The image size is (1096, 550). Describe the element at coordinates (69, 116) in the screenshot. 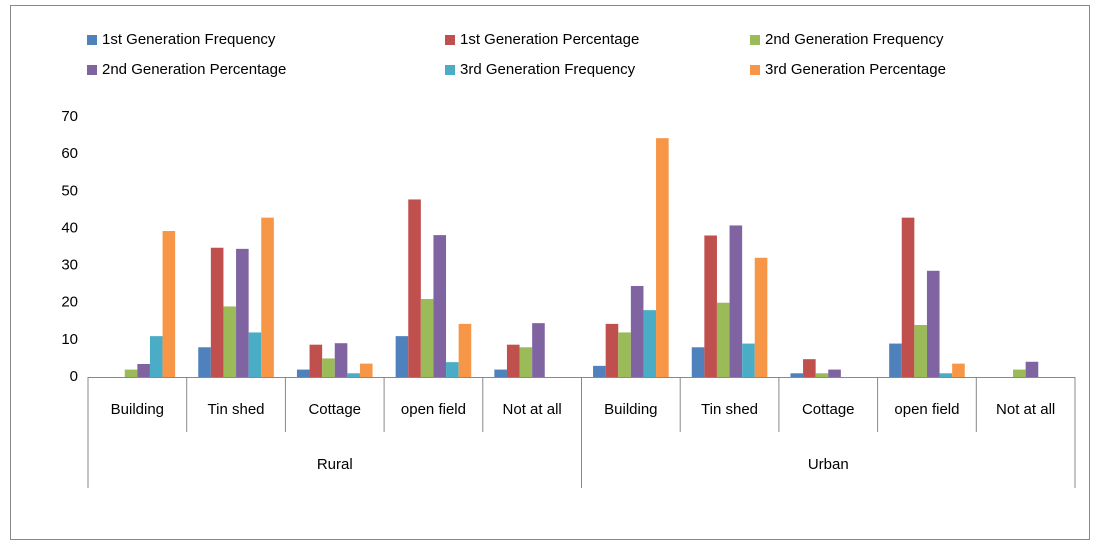

I see `y-tick-label: 70` at that location.